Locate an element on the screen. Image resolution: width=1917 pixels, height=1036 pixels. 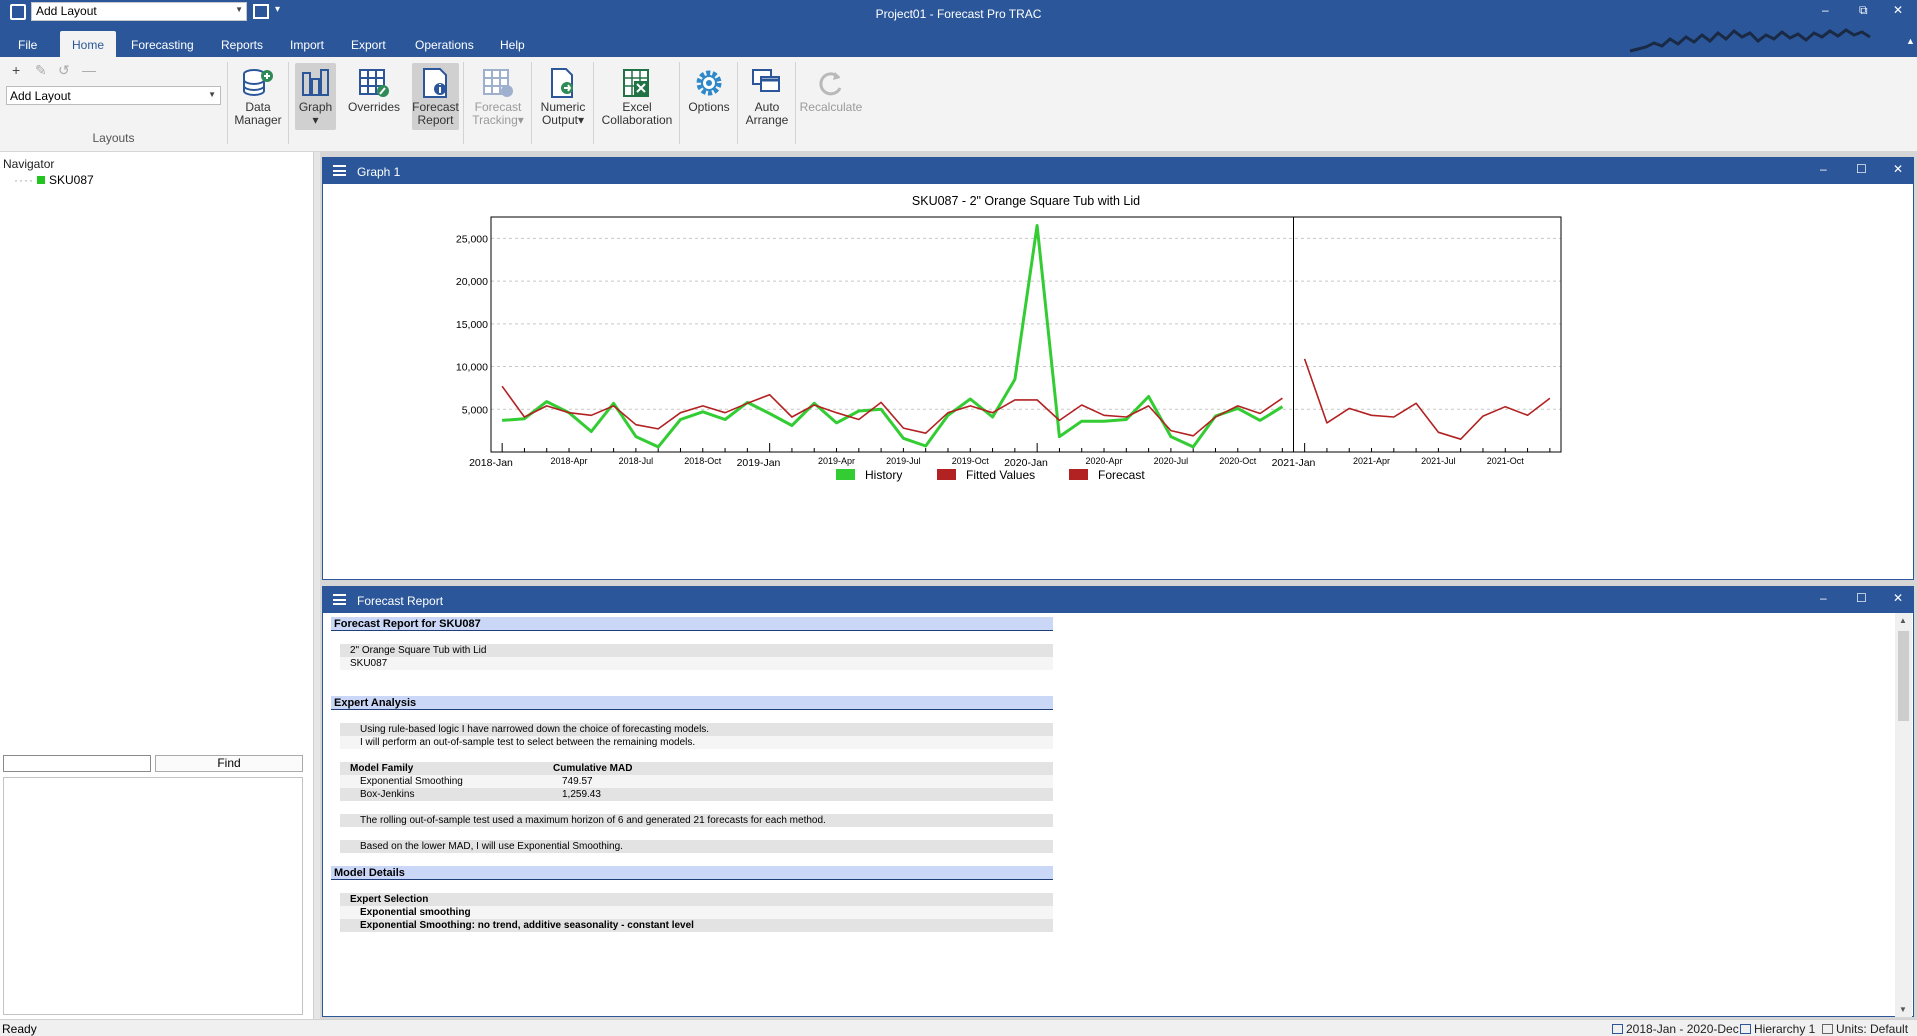
refresh-icon is located at coordinates (830, 84).